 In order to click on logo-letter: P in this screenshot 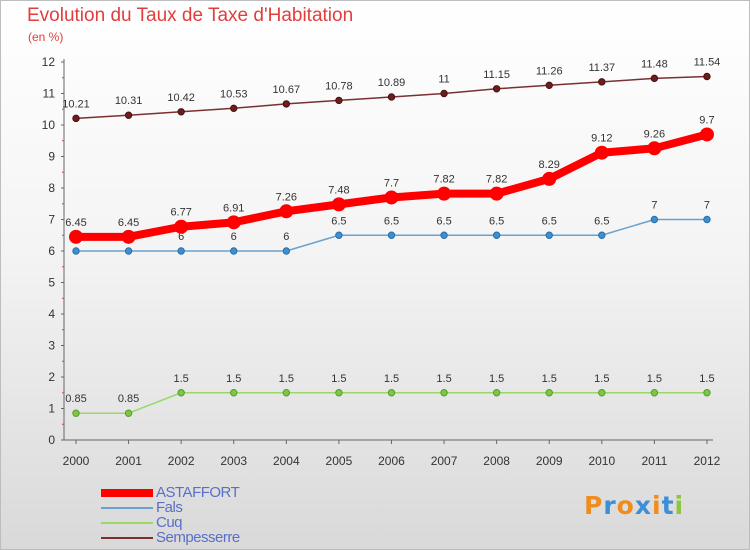, I will do `click(594, 505)`.